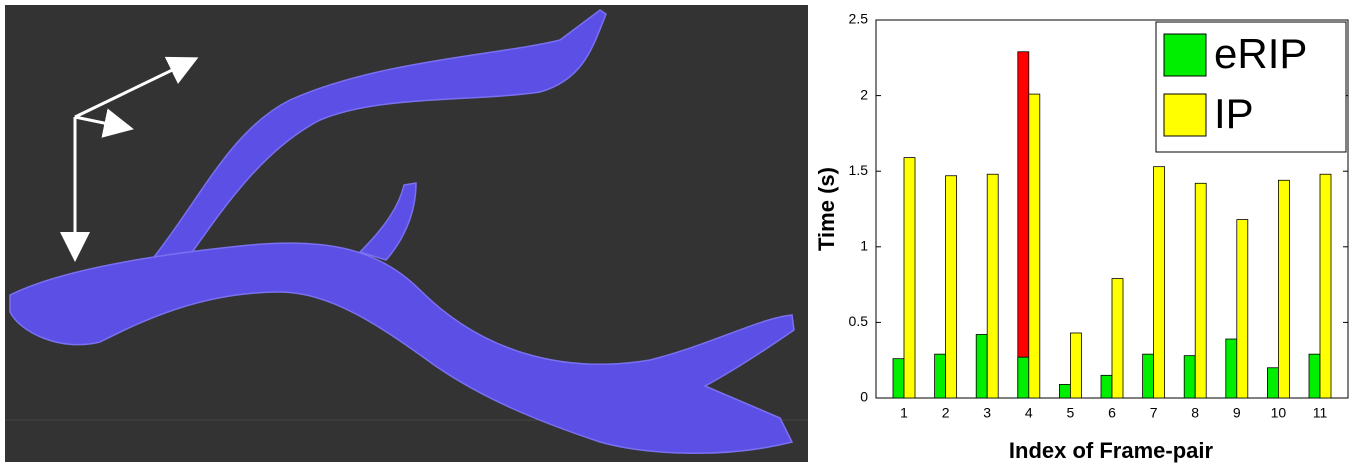 This screenshot has height=475, width=1361. I want to click on y-tick-label: 0.5, so click(859, 321).